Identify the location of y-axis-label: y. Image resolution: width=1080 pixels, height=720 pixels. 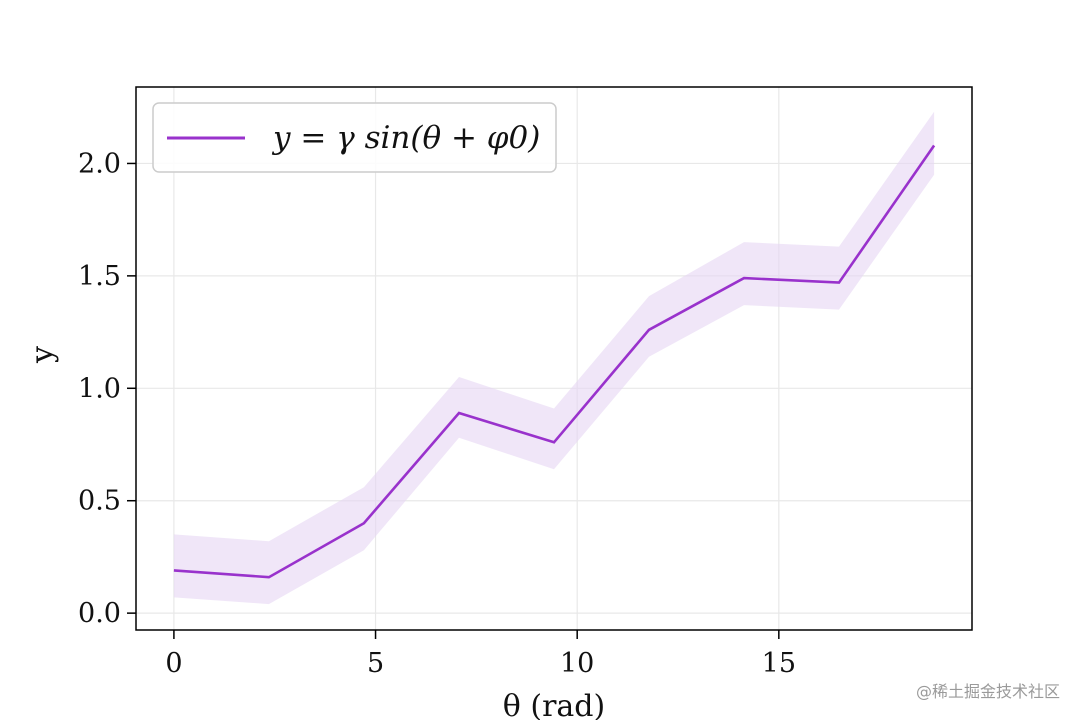
(42, 355).